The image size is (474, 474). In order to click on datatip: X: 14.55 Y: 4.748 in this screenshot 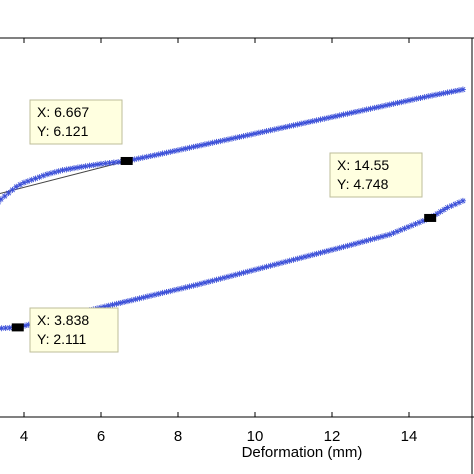, I will do `click(383, 187)`.